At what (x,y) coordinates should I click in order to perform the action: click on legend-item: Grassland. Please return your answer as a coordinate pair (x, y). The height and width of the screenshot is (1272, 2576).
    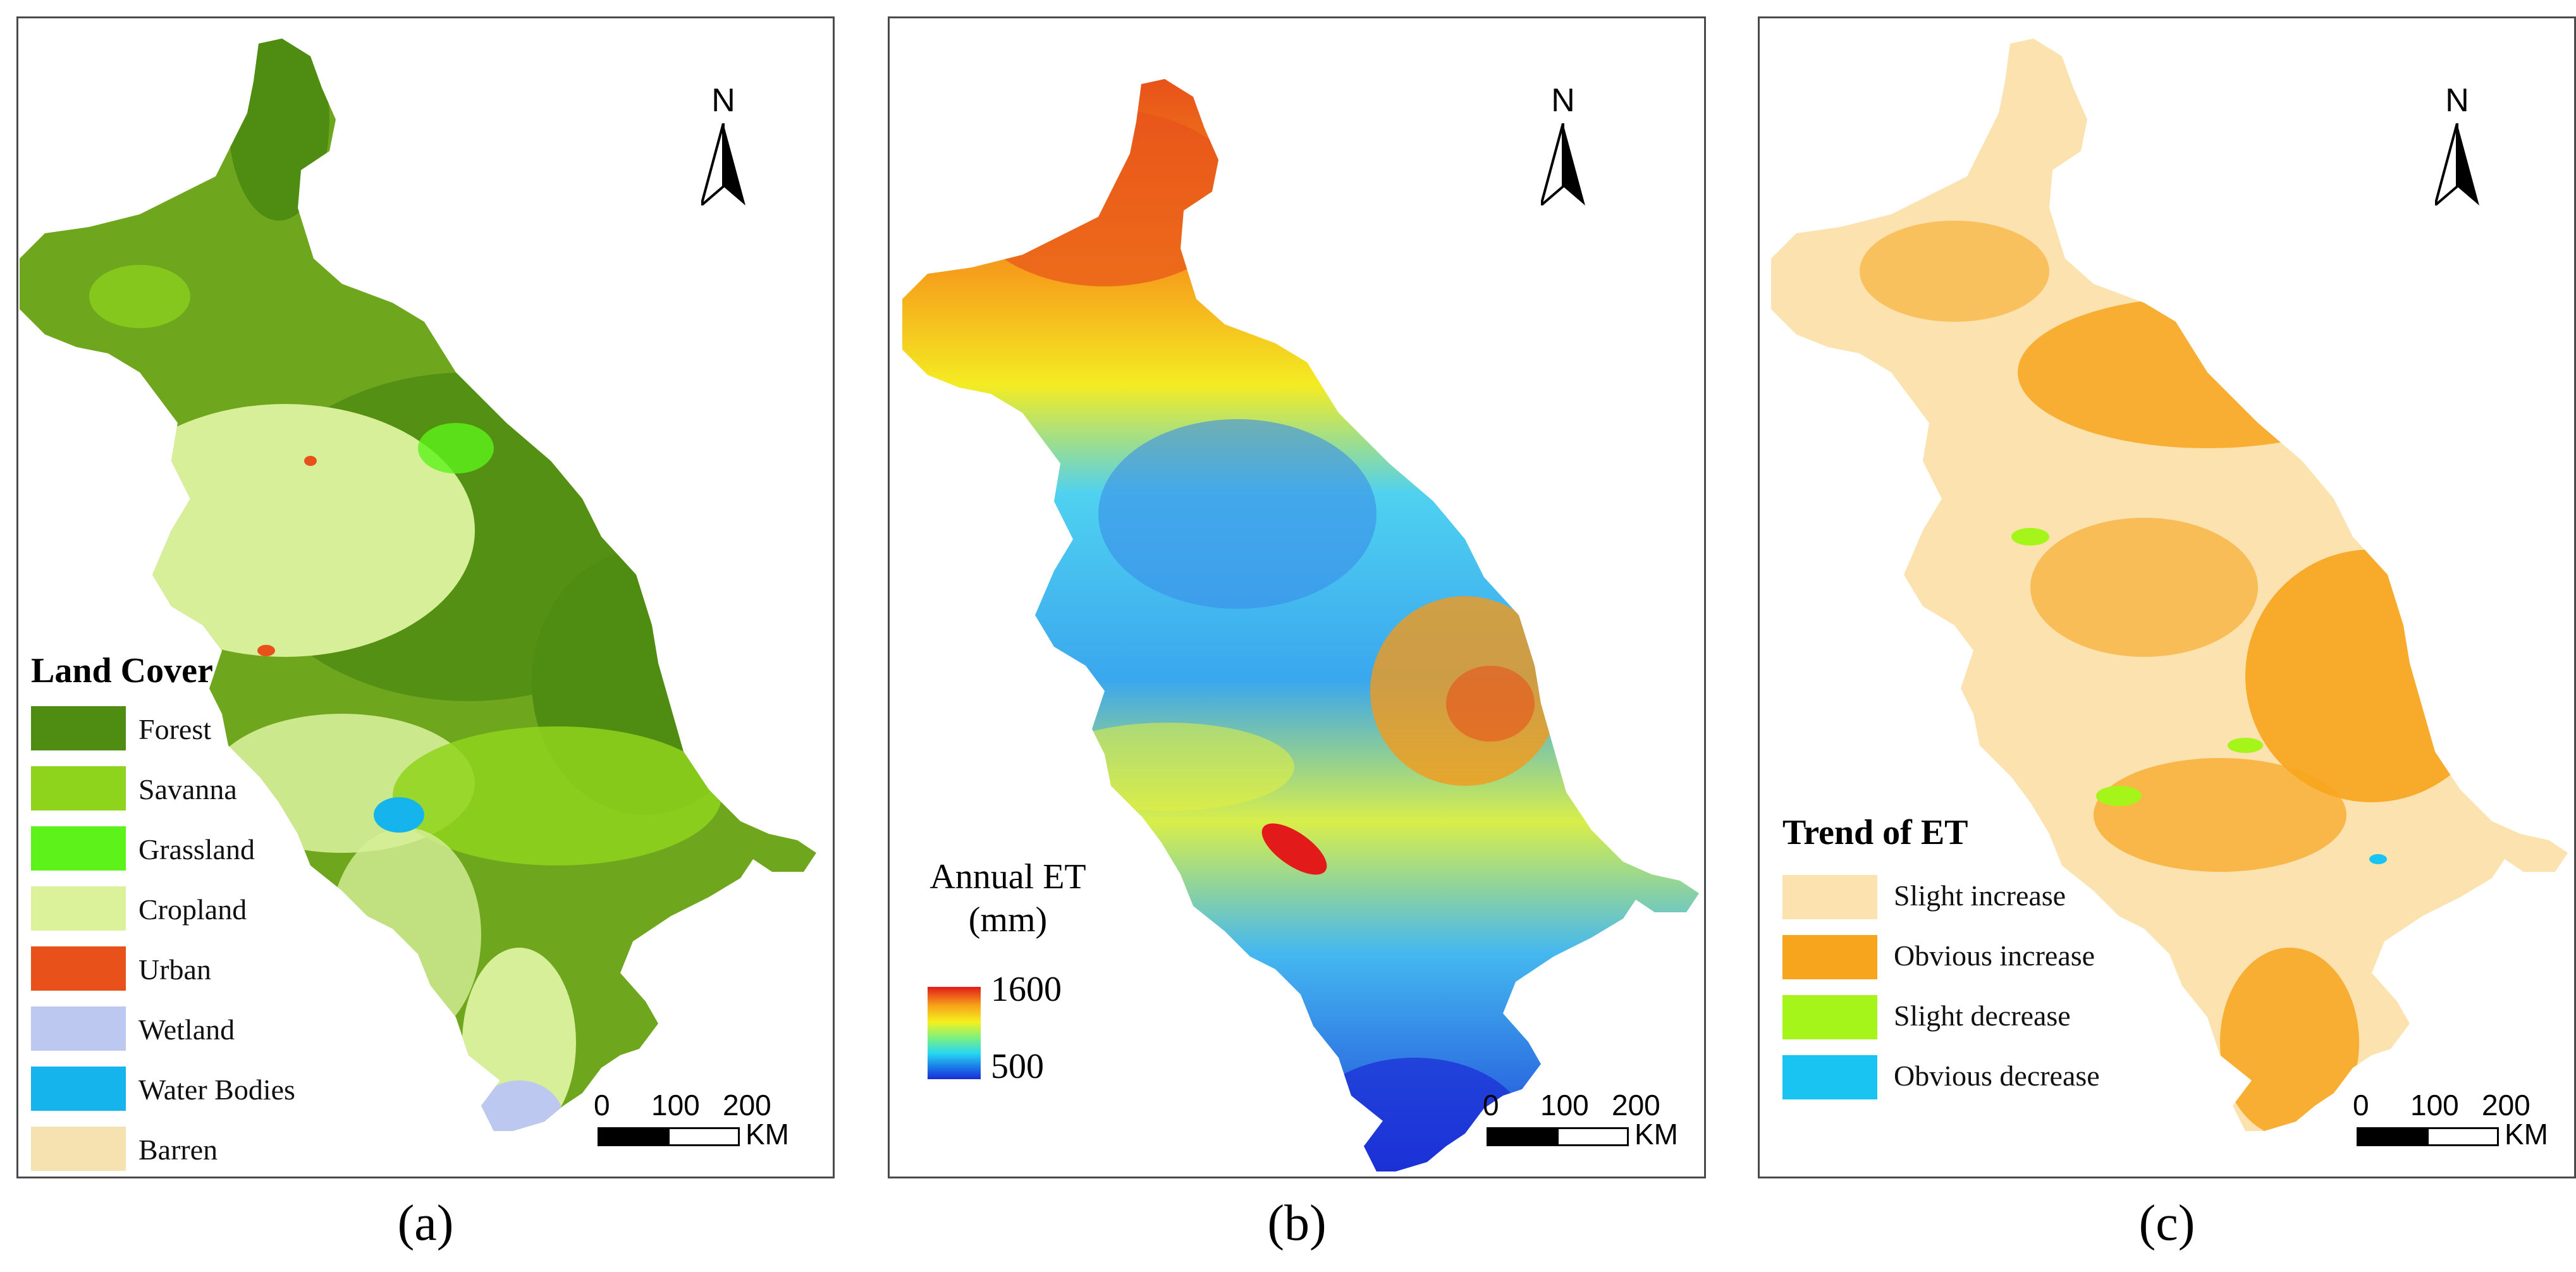
    Looking at the image, I should click on (189, 851).